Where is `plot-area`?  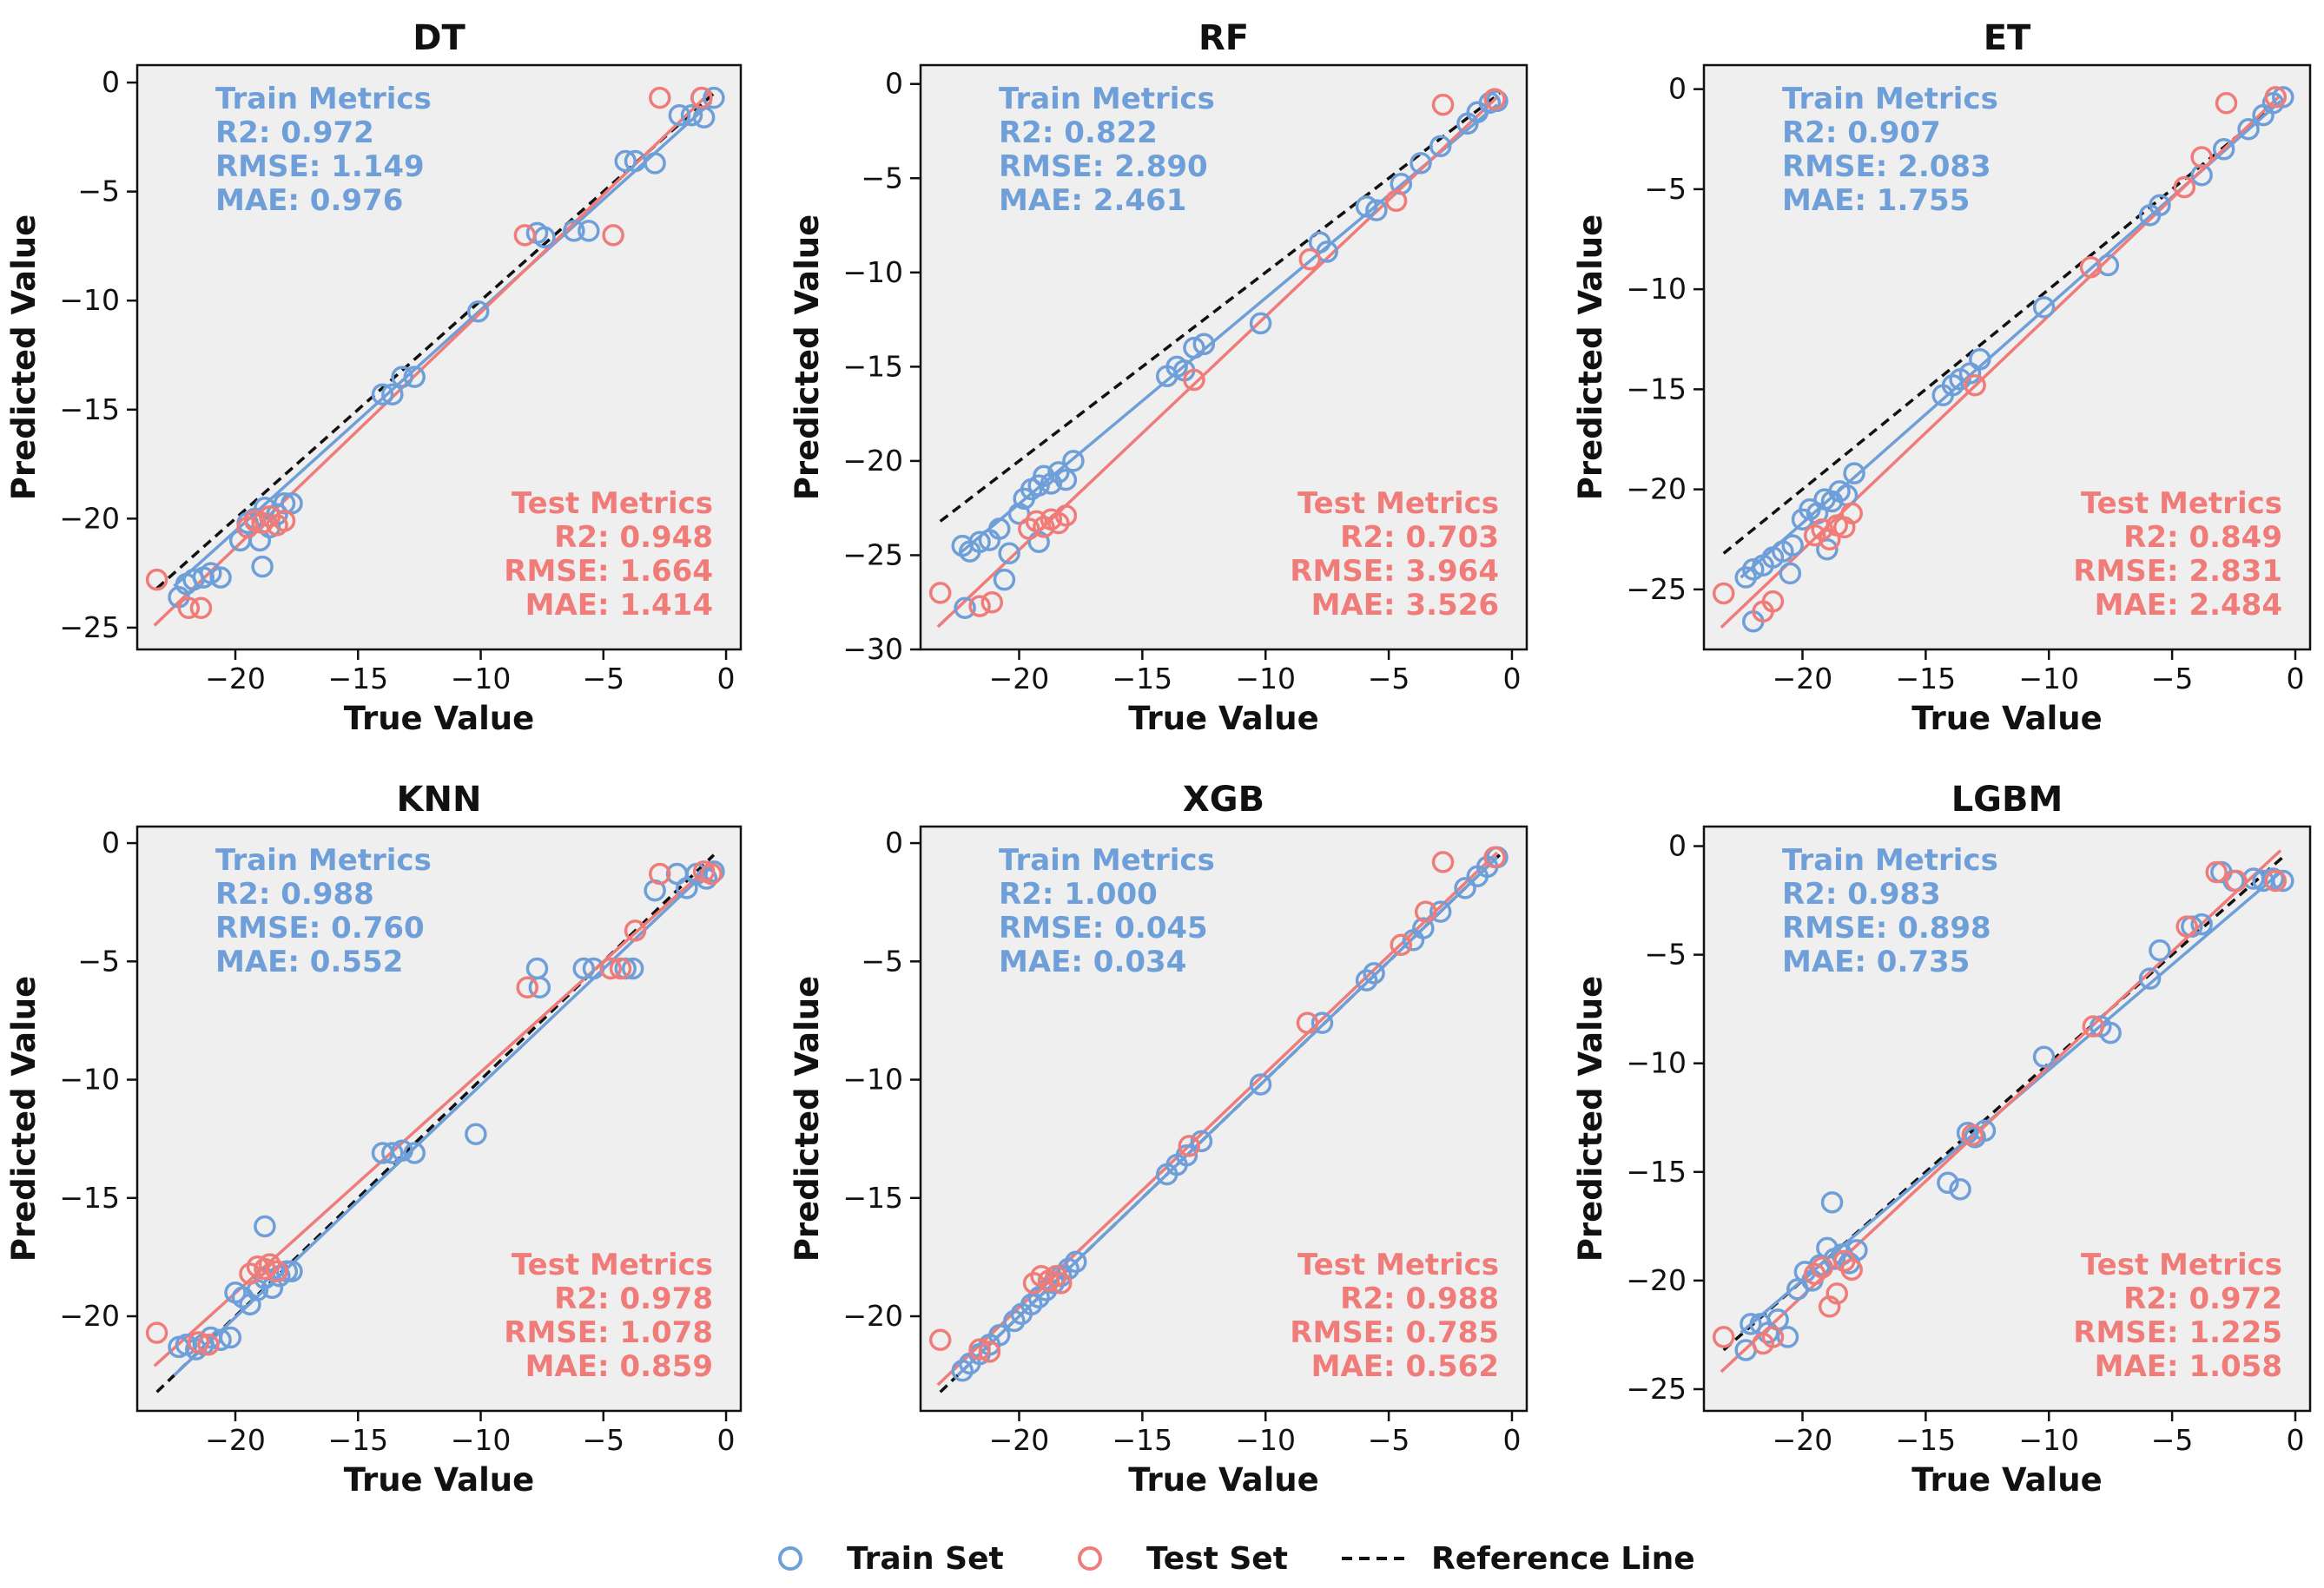 plot-area is located at coordinates (439, 357).